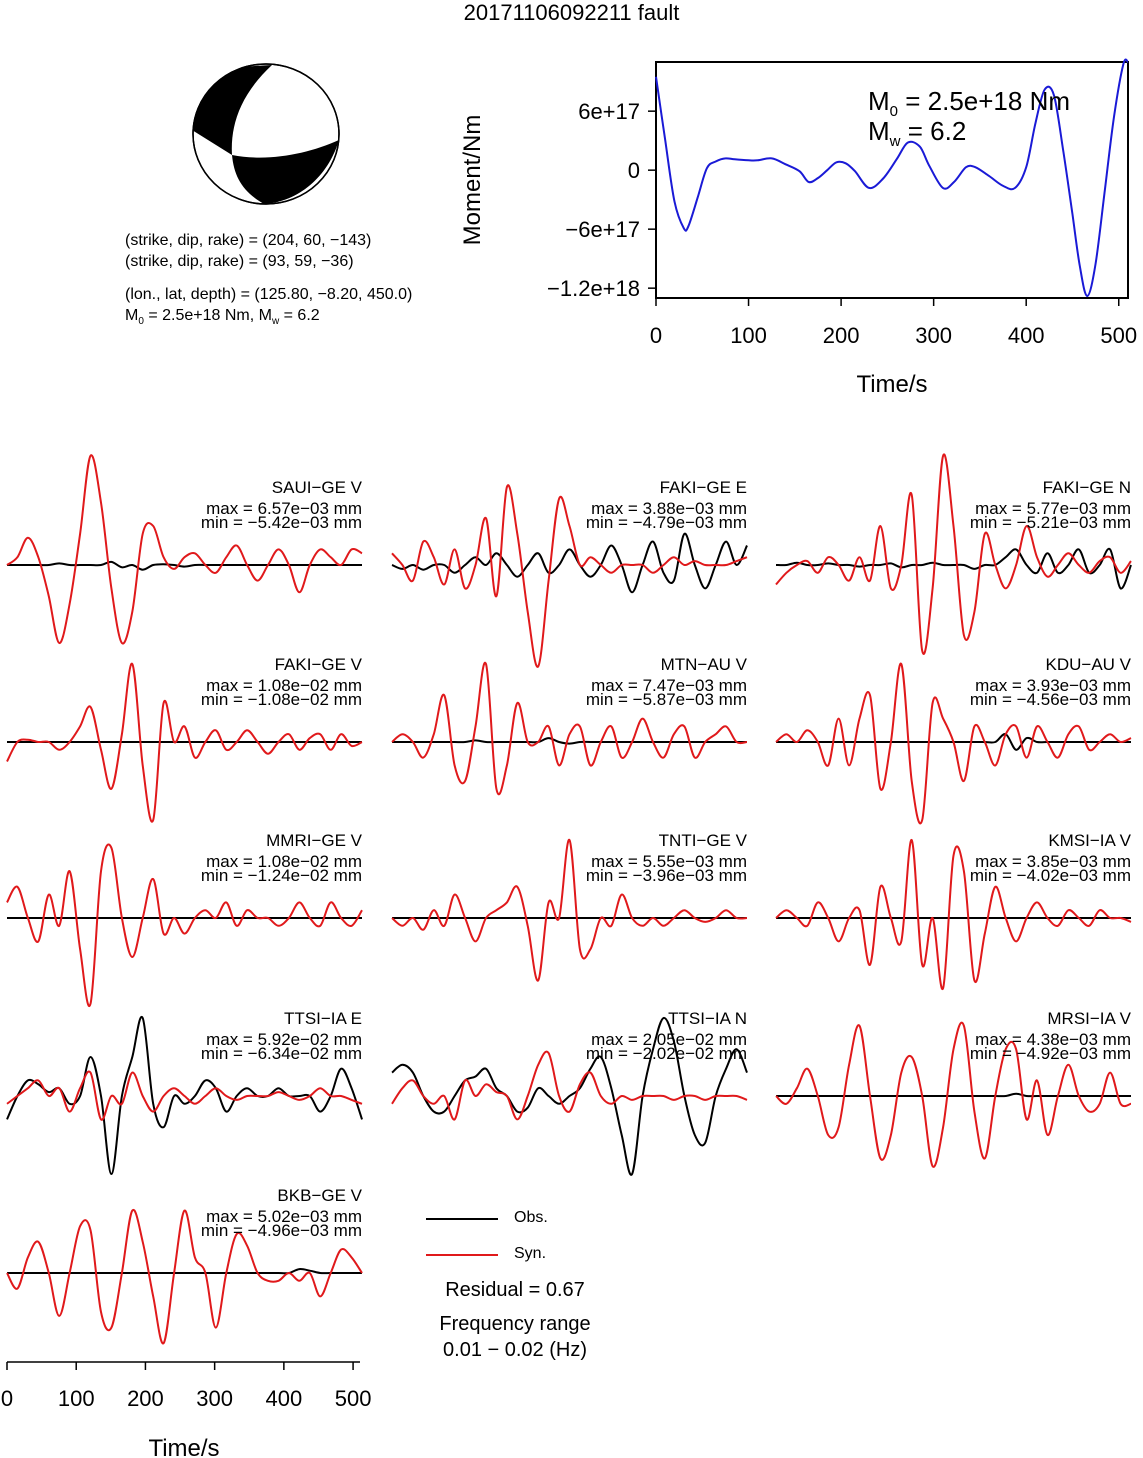  Describe the element at coordinates (1026, 335) in the screenshot. I see `stf-xtick-label: 400` at that location.